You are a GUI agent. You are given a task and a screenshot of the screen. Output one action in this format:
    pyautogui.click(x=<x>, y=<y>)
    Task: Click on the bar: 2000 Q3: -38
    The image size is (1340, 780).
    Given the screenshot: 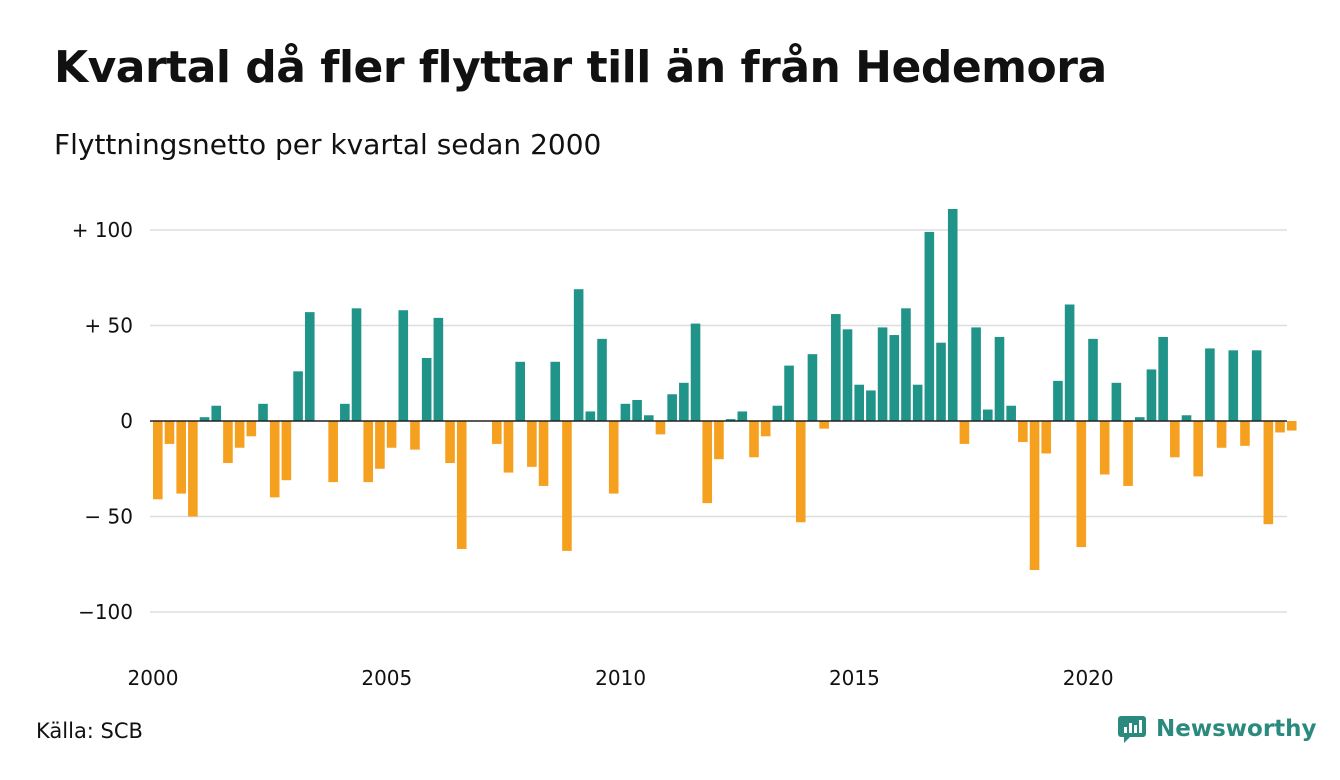 What is the action you would take?
    pyautogui.click(x=181, y=457)
    